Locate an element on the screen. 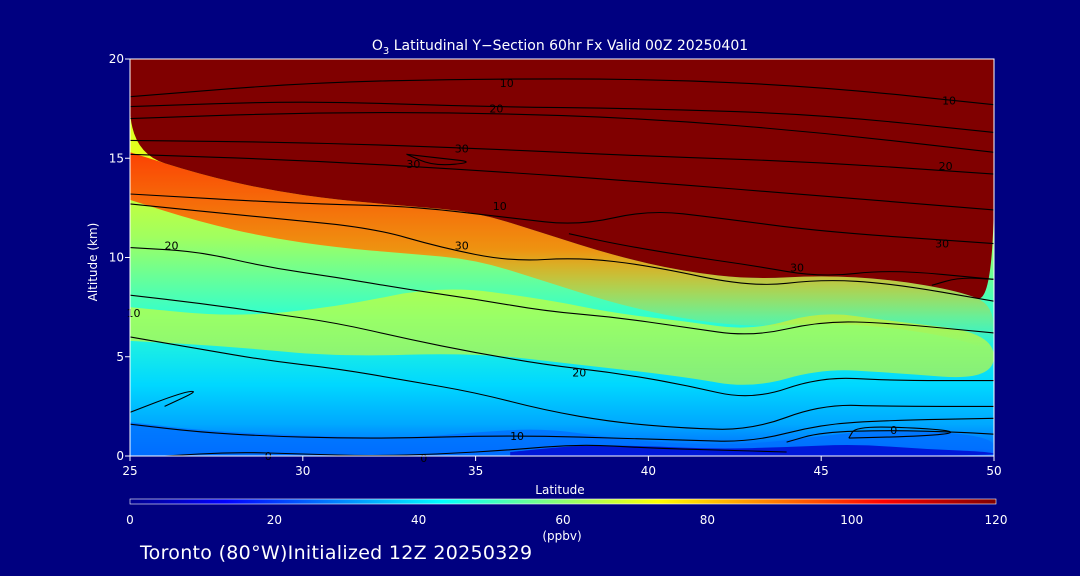 The height and width of the screenshot is (576, 1080). colorbar-tick-label: 0 is located at coordinates (130, 520).